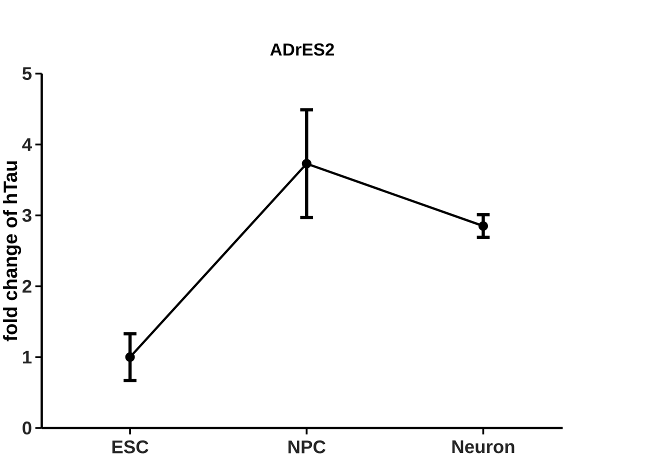 The height and width of the screenshot is (467, 651). I want to click on y-tick-label: 0, so click(27, 428).